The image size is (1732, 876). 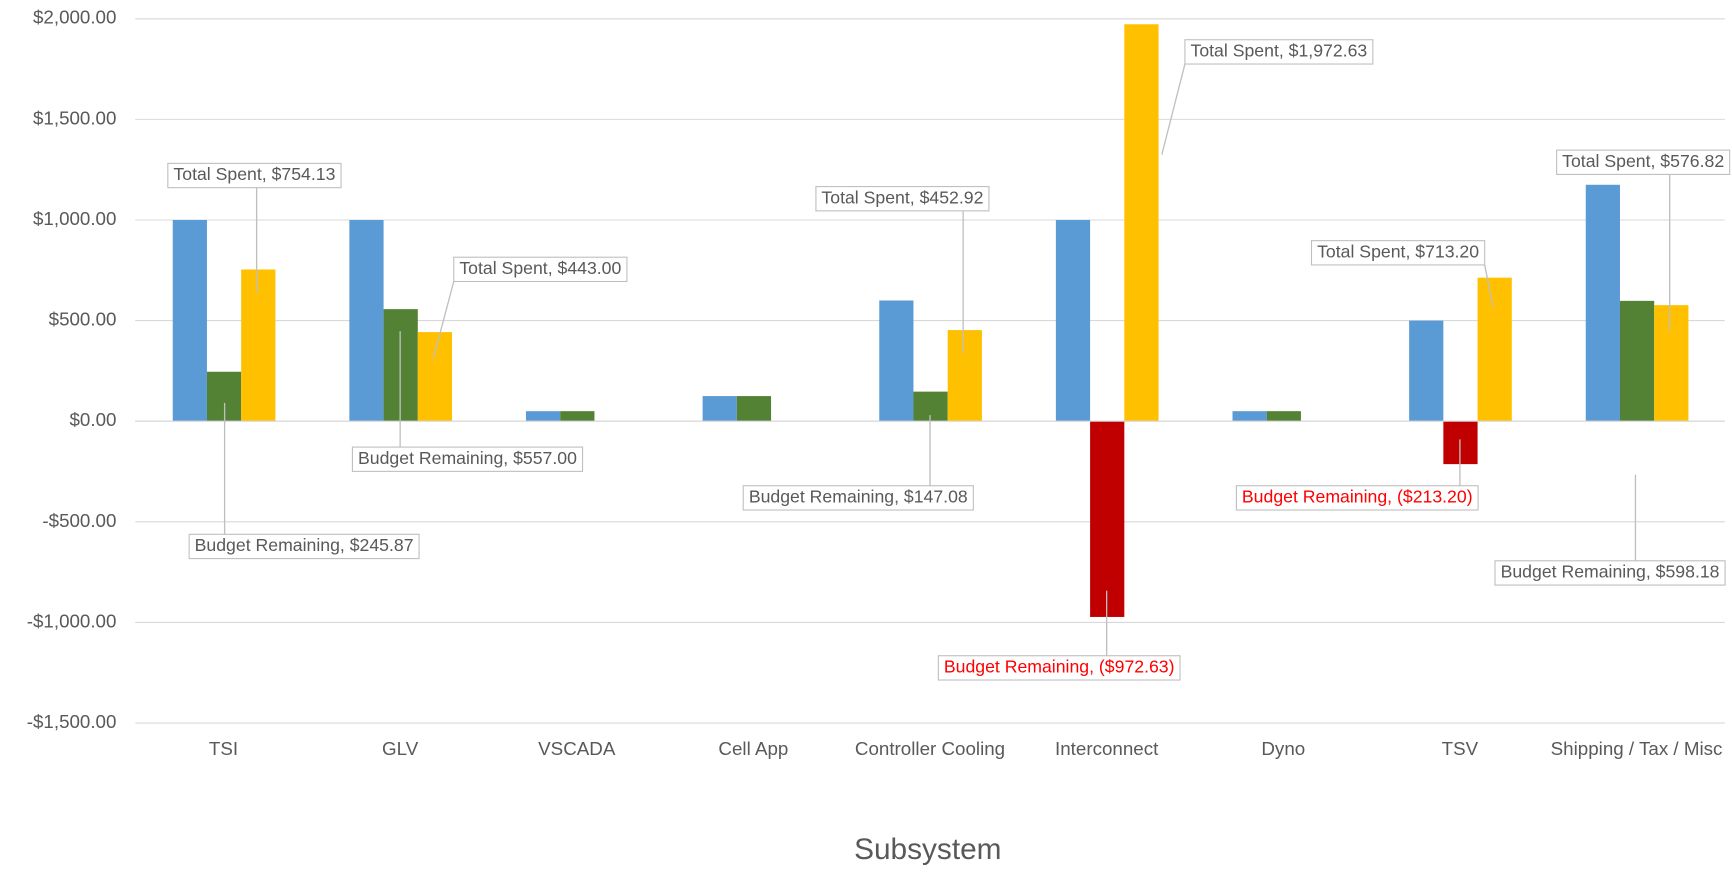 I want to click on data-label: Budget Remaining, ($972.63), so click(x=1059, y=635).